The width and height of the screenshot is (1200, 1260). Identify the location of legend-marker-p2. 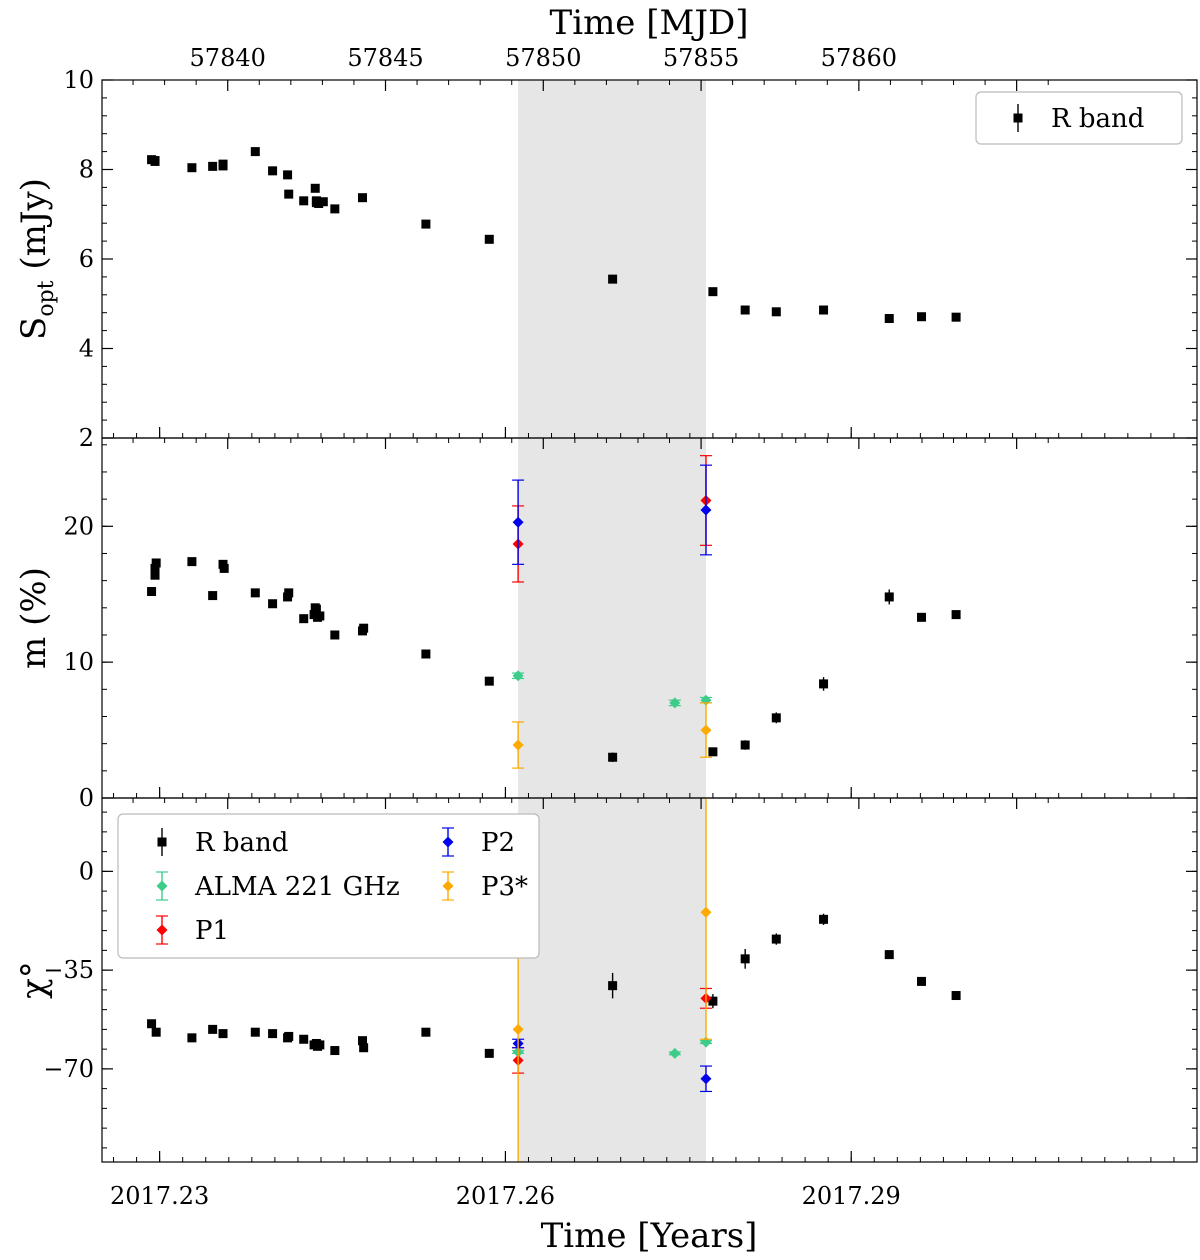
(448, 842).